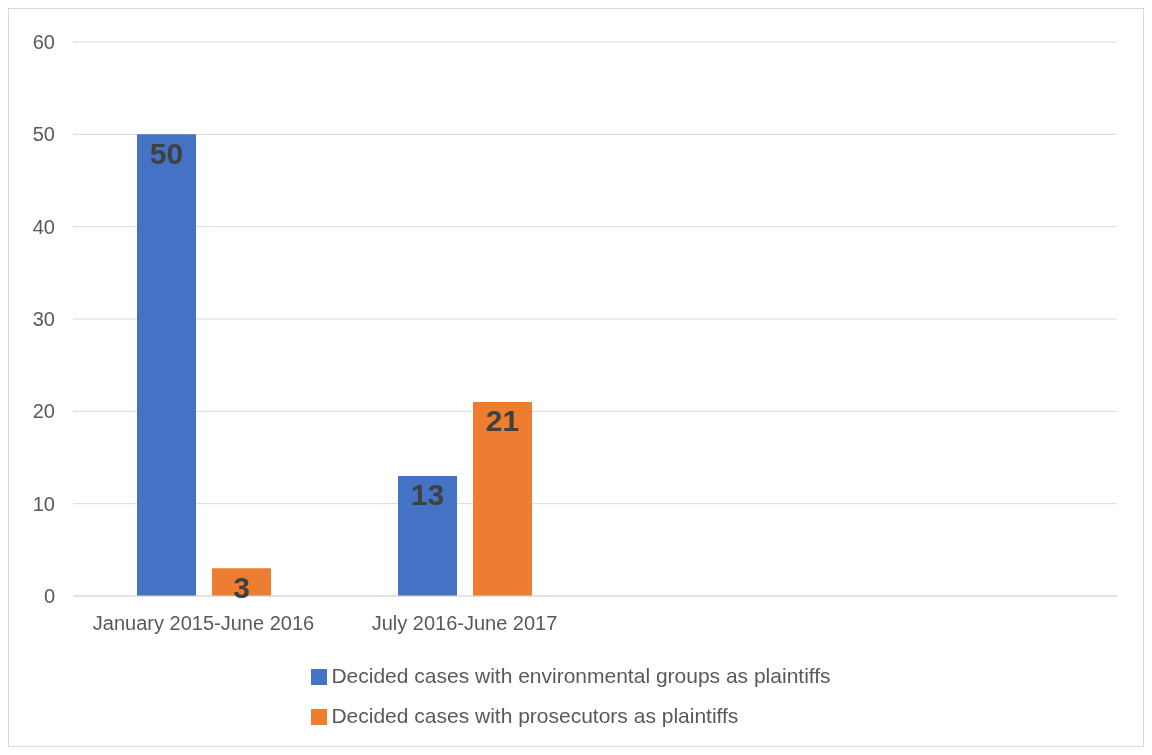 Image resolution: width=1152 pixels, height=755 pixels. Describe the element at coordinates (502, 421) in the screenshot. I see `data-label: 21` at that location.